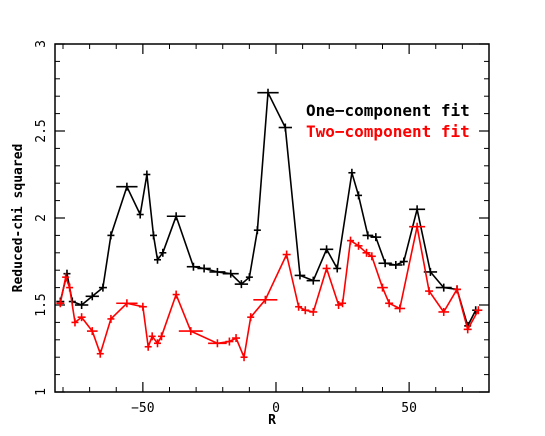 This screenshot has height=436, width=545. I want to click on y-tick-label: 2, so click(41, 218).